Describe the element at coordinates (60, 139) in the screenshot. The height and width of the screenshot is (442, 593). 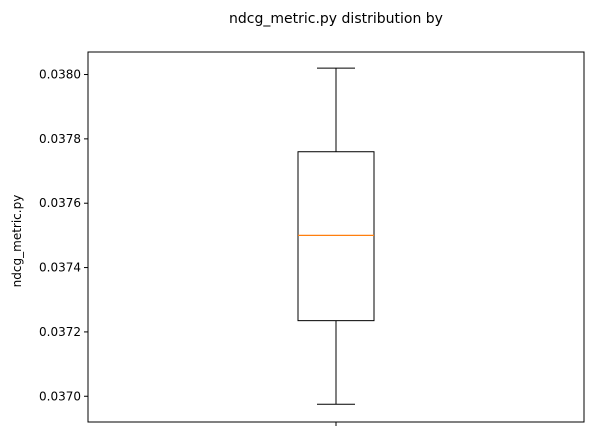
I see `y-tick-label: 0.0378` at that location.